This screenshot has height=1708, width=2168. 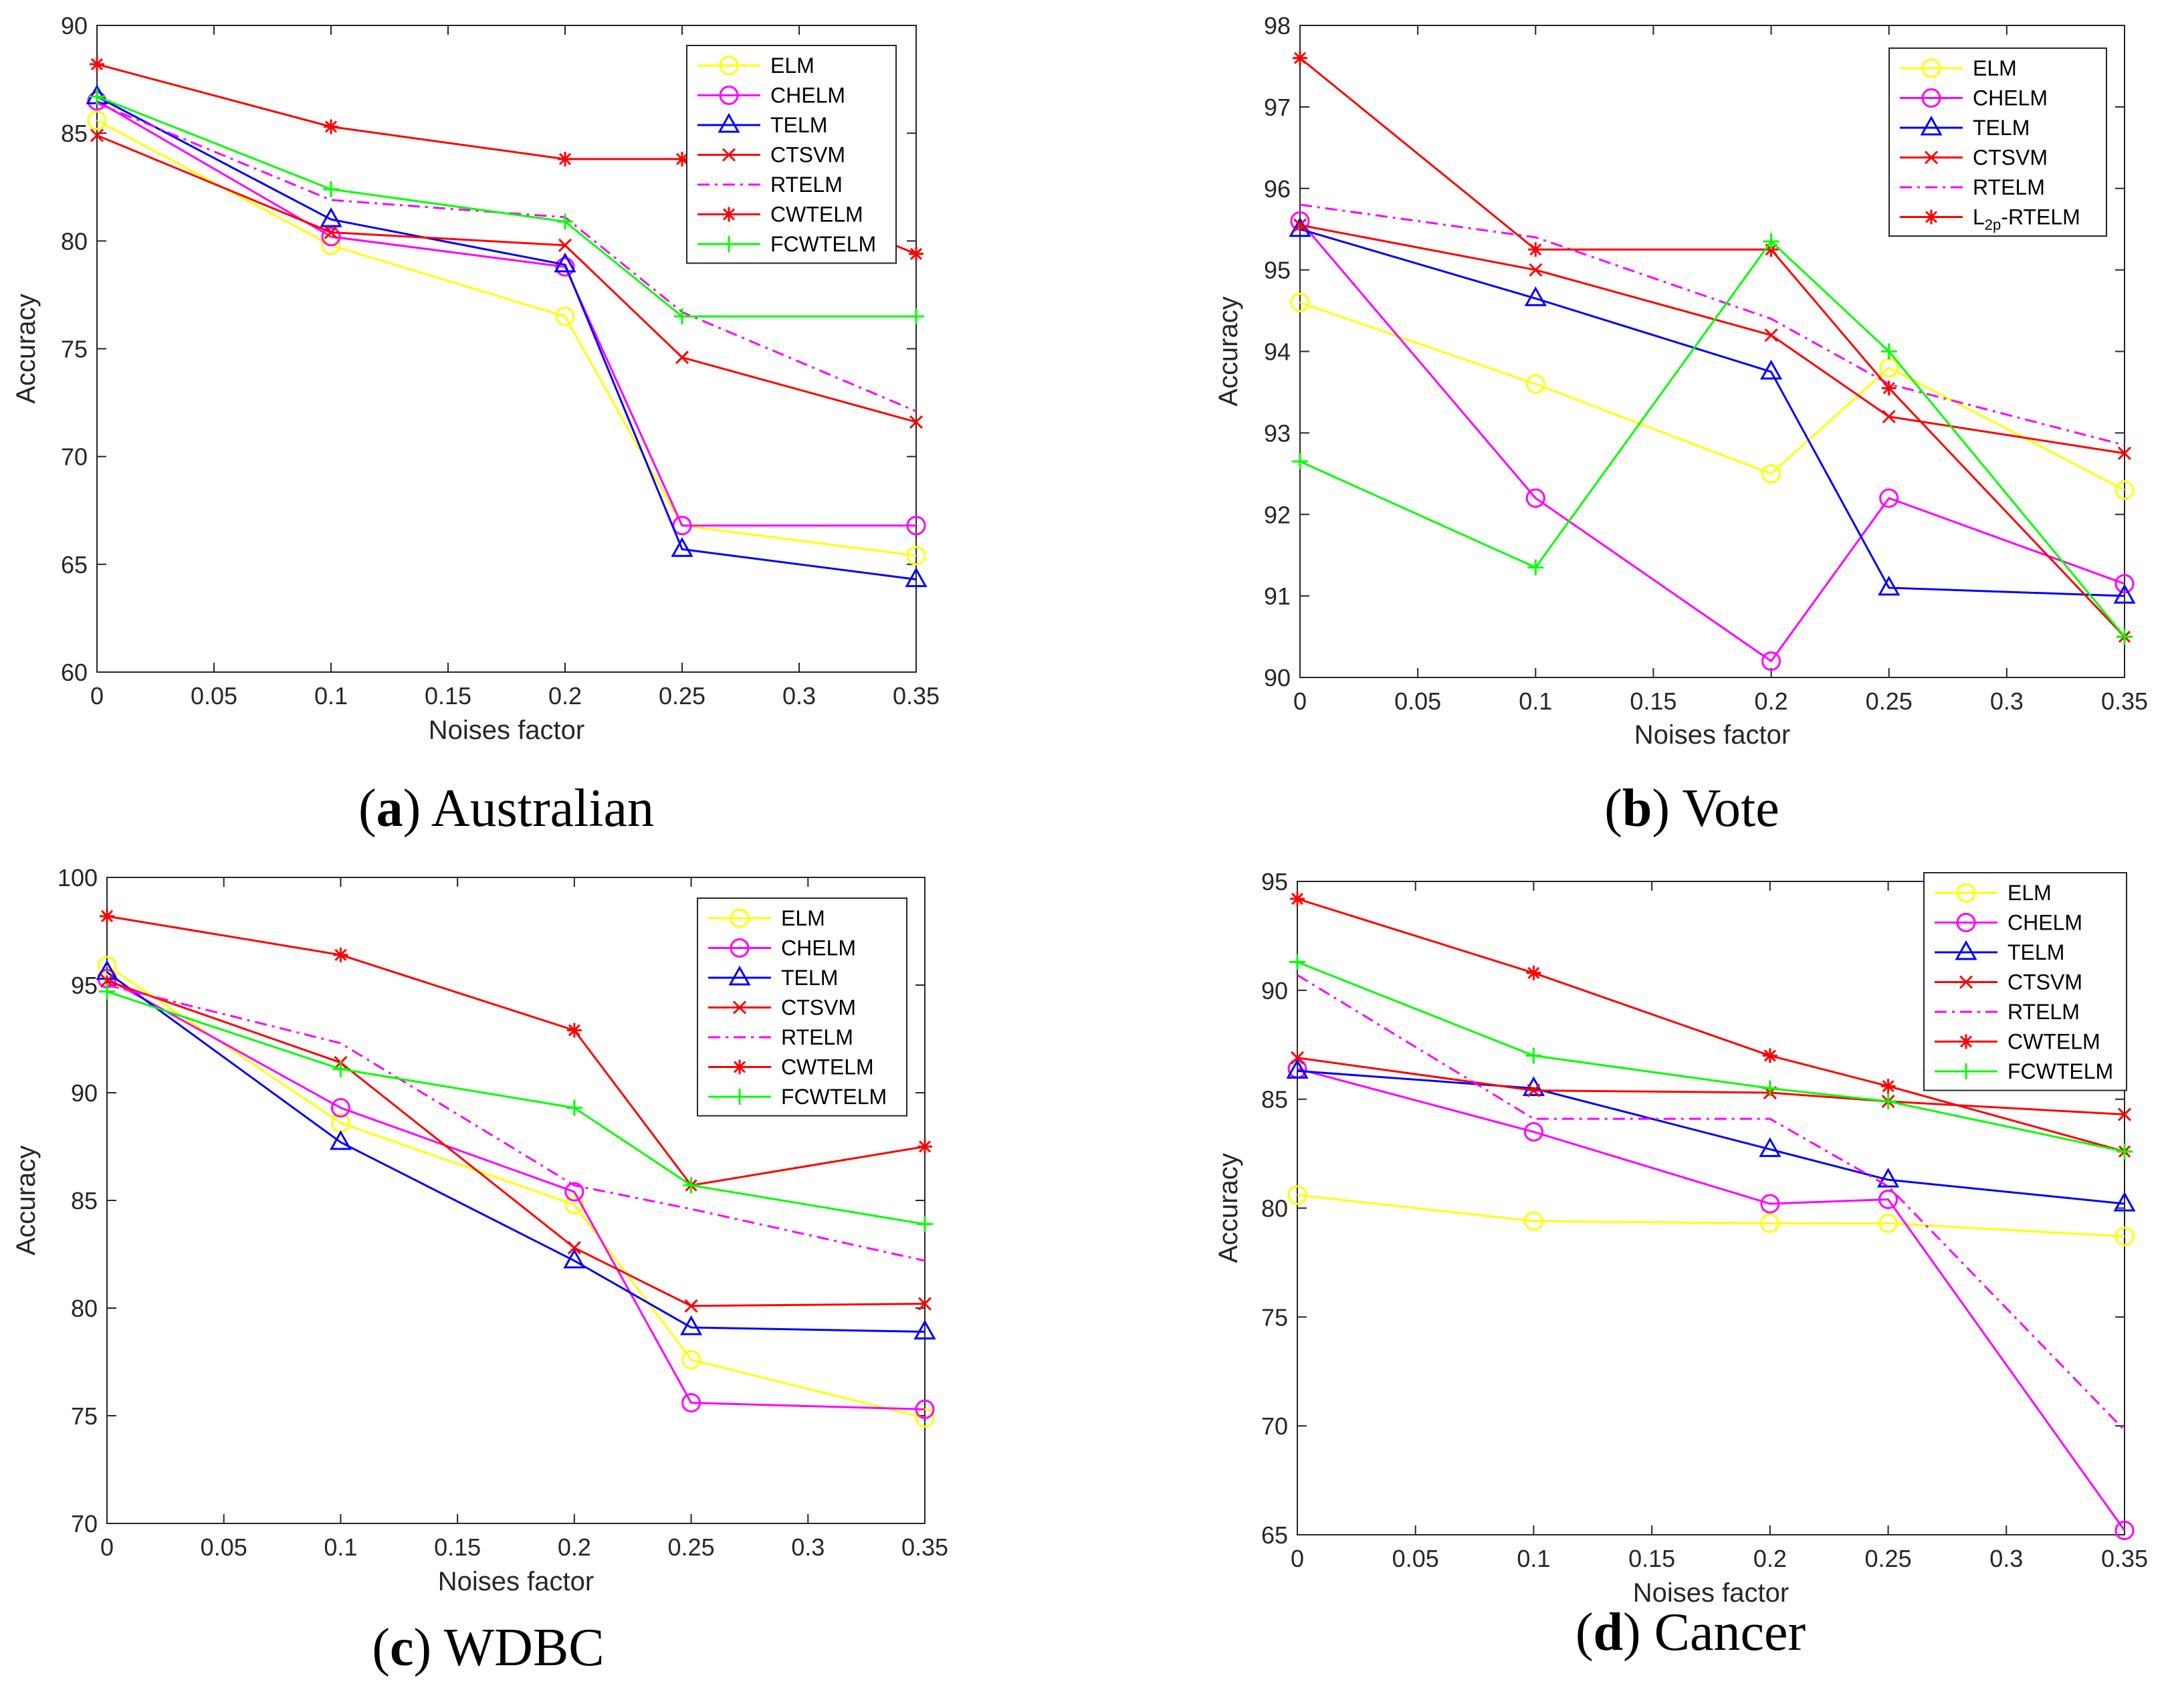 What do you see at coordinates (1277, 189) in the screenshot?
I see `y-tick-label: 96` at bounding box center [1277, 189].